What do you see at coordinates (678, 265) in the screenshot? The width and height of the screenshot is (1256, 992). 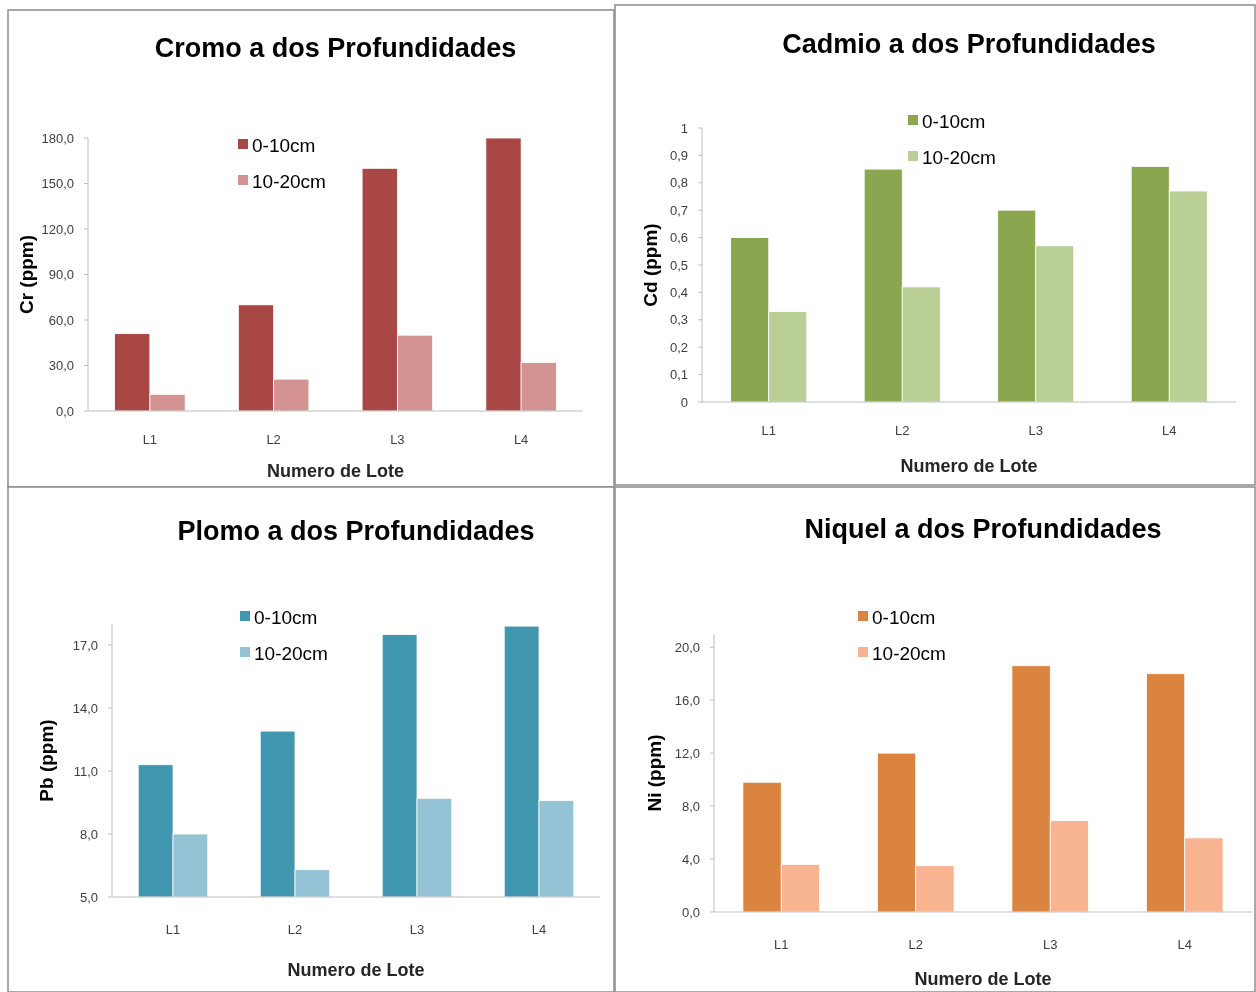 I see `y-tick-label: 0,5` at bounding box center [678, 265].